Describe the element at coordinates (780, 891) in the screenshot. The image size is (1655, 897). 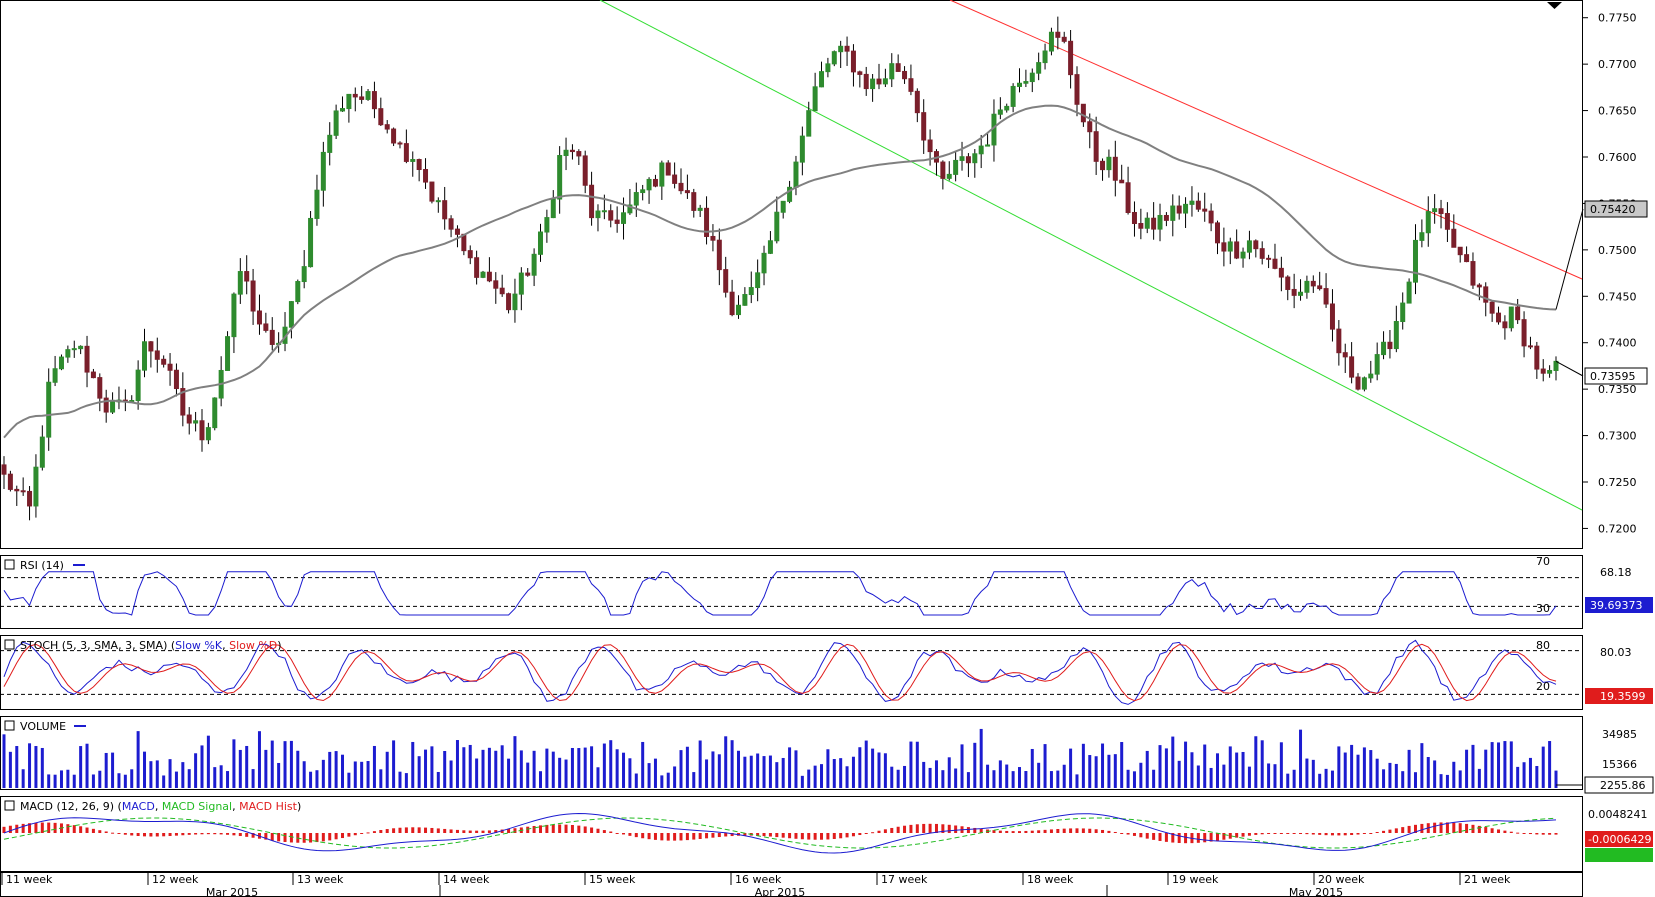
I see `month-label: Apr 2015` at that location.